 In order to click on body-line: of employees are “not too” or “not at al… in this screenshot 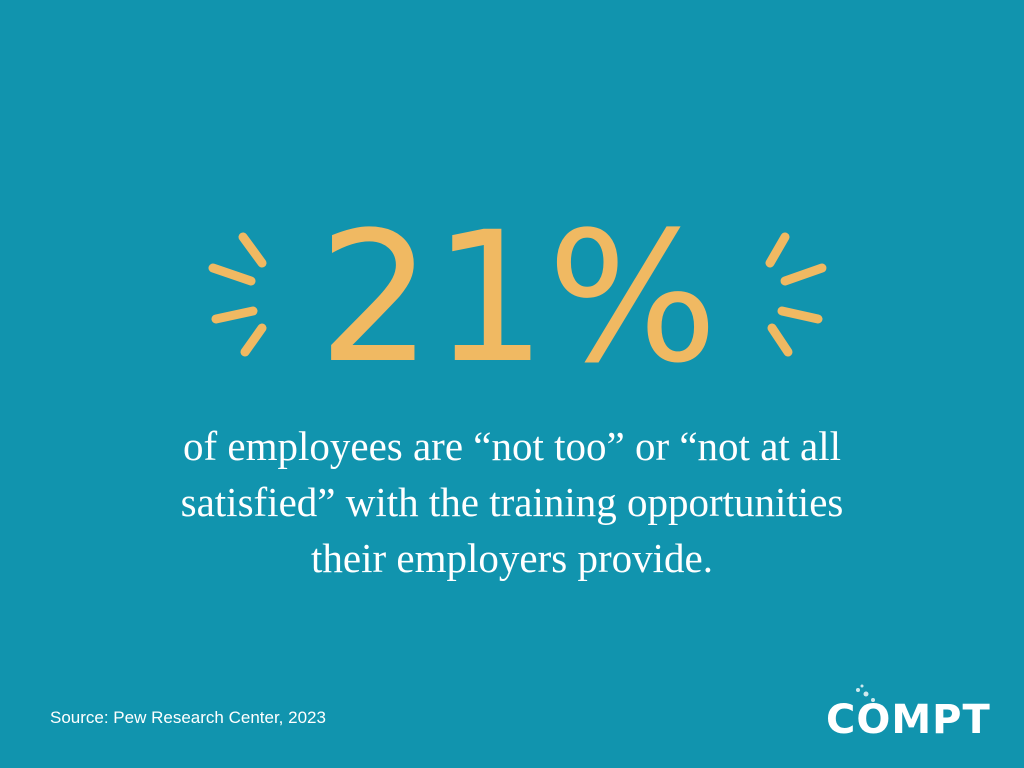, I will do `click(512, 446)`.